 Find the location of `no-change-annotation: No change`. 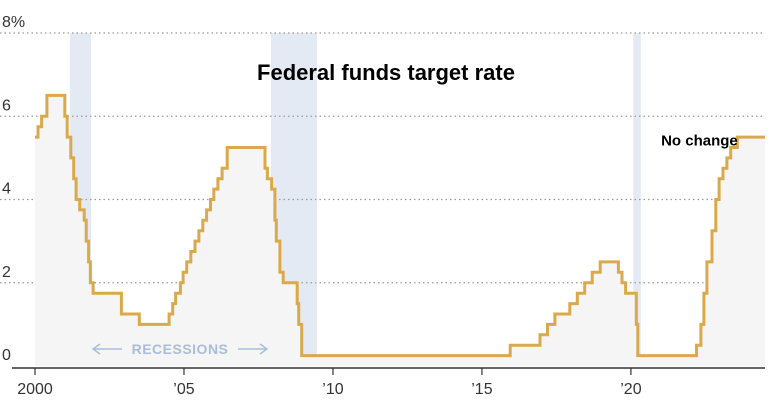

no-change-annotation: No change is located at coordinates (699, 140).